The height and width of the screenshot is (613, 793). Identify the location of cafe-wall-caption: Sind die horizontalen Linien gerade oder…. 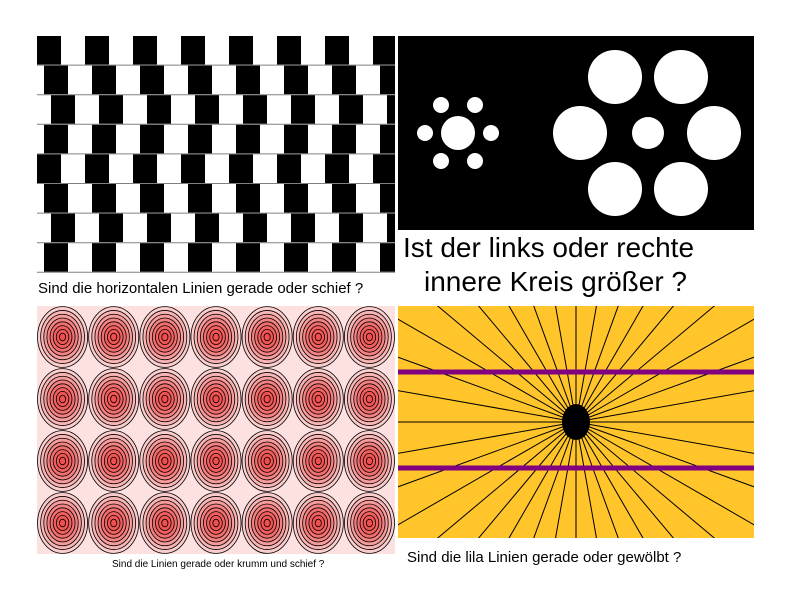
(201, 288).